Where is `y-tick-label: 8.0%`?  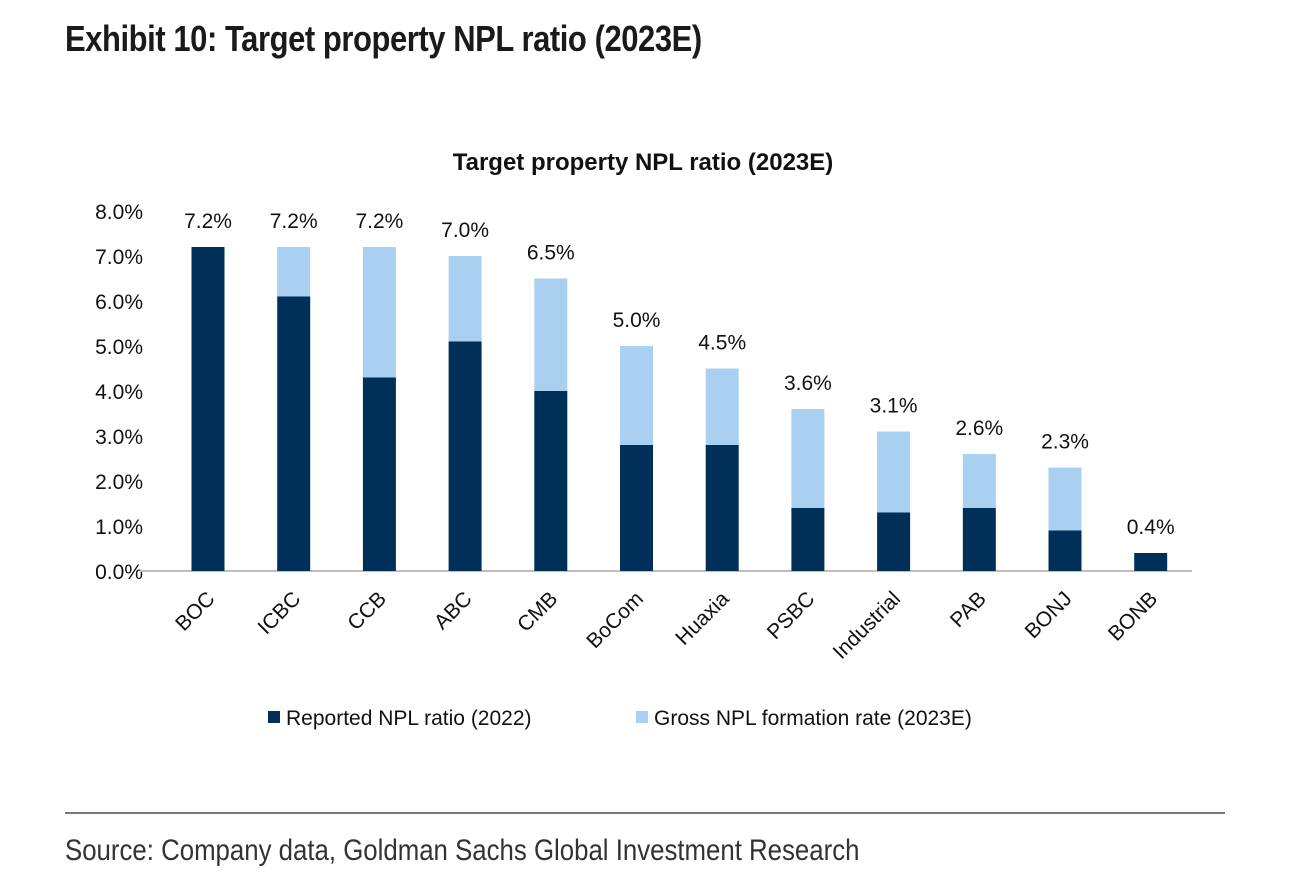 y-tick-label: 8.0% is located at coordinates (119, 212).